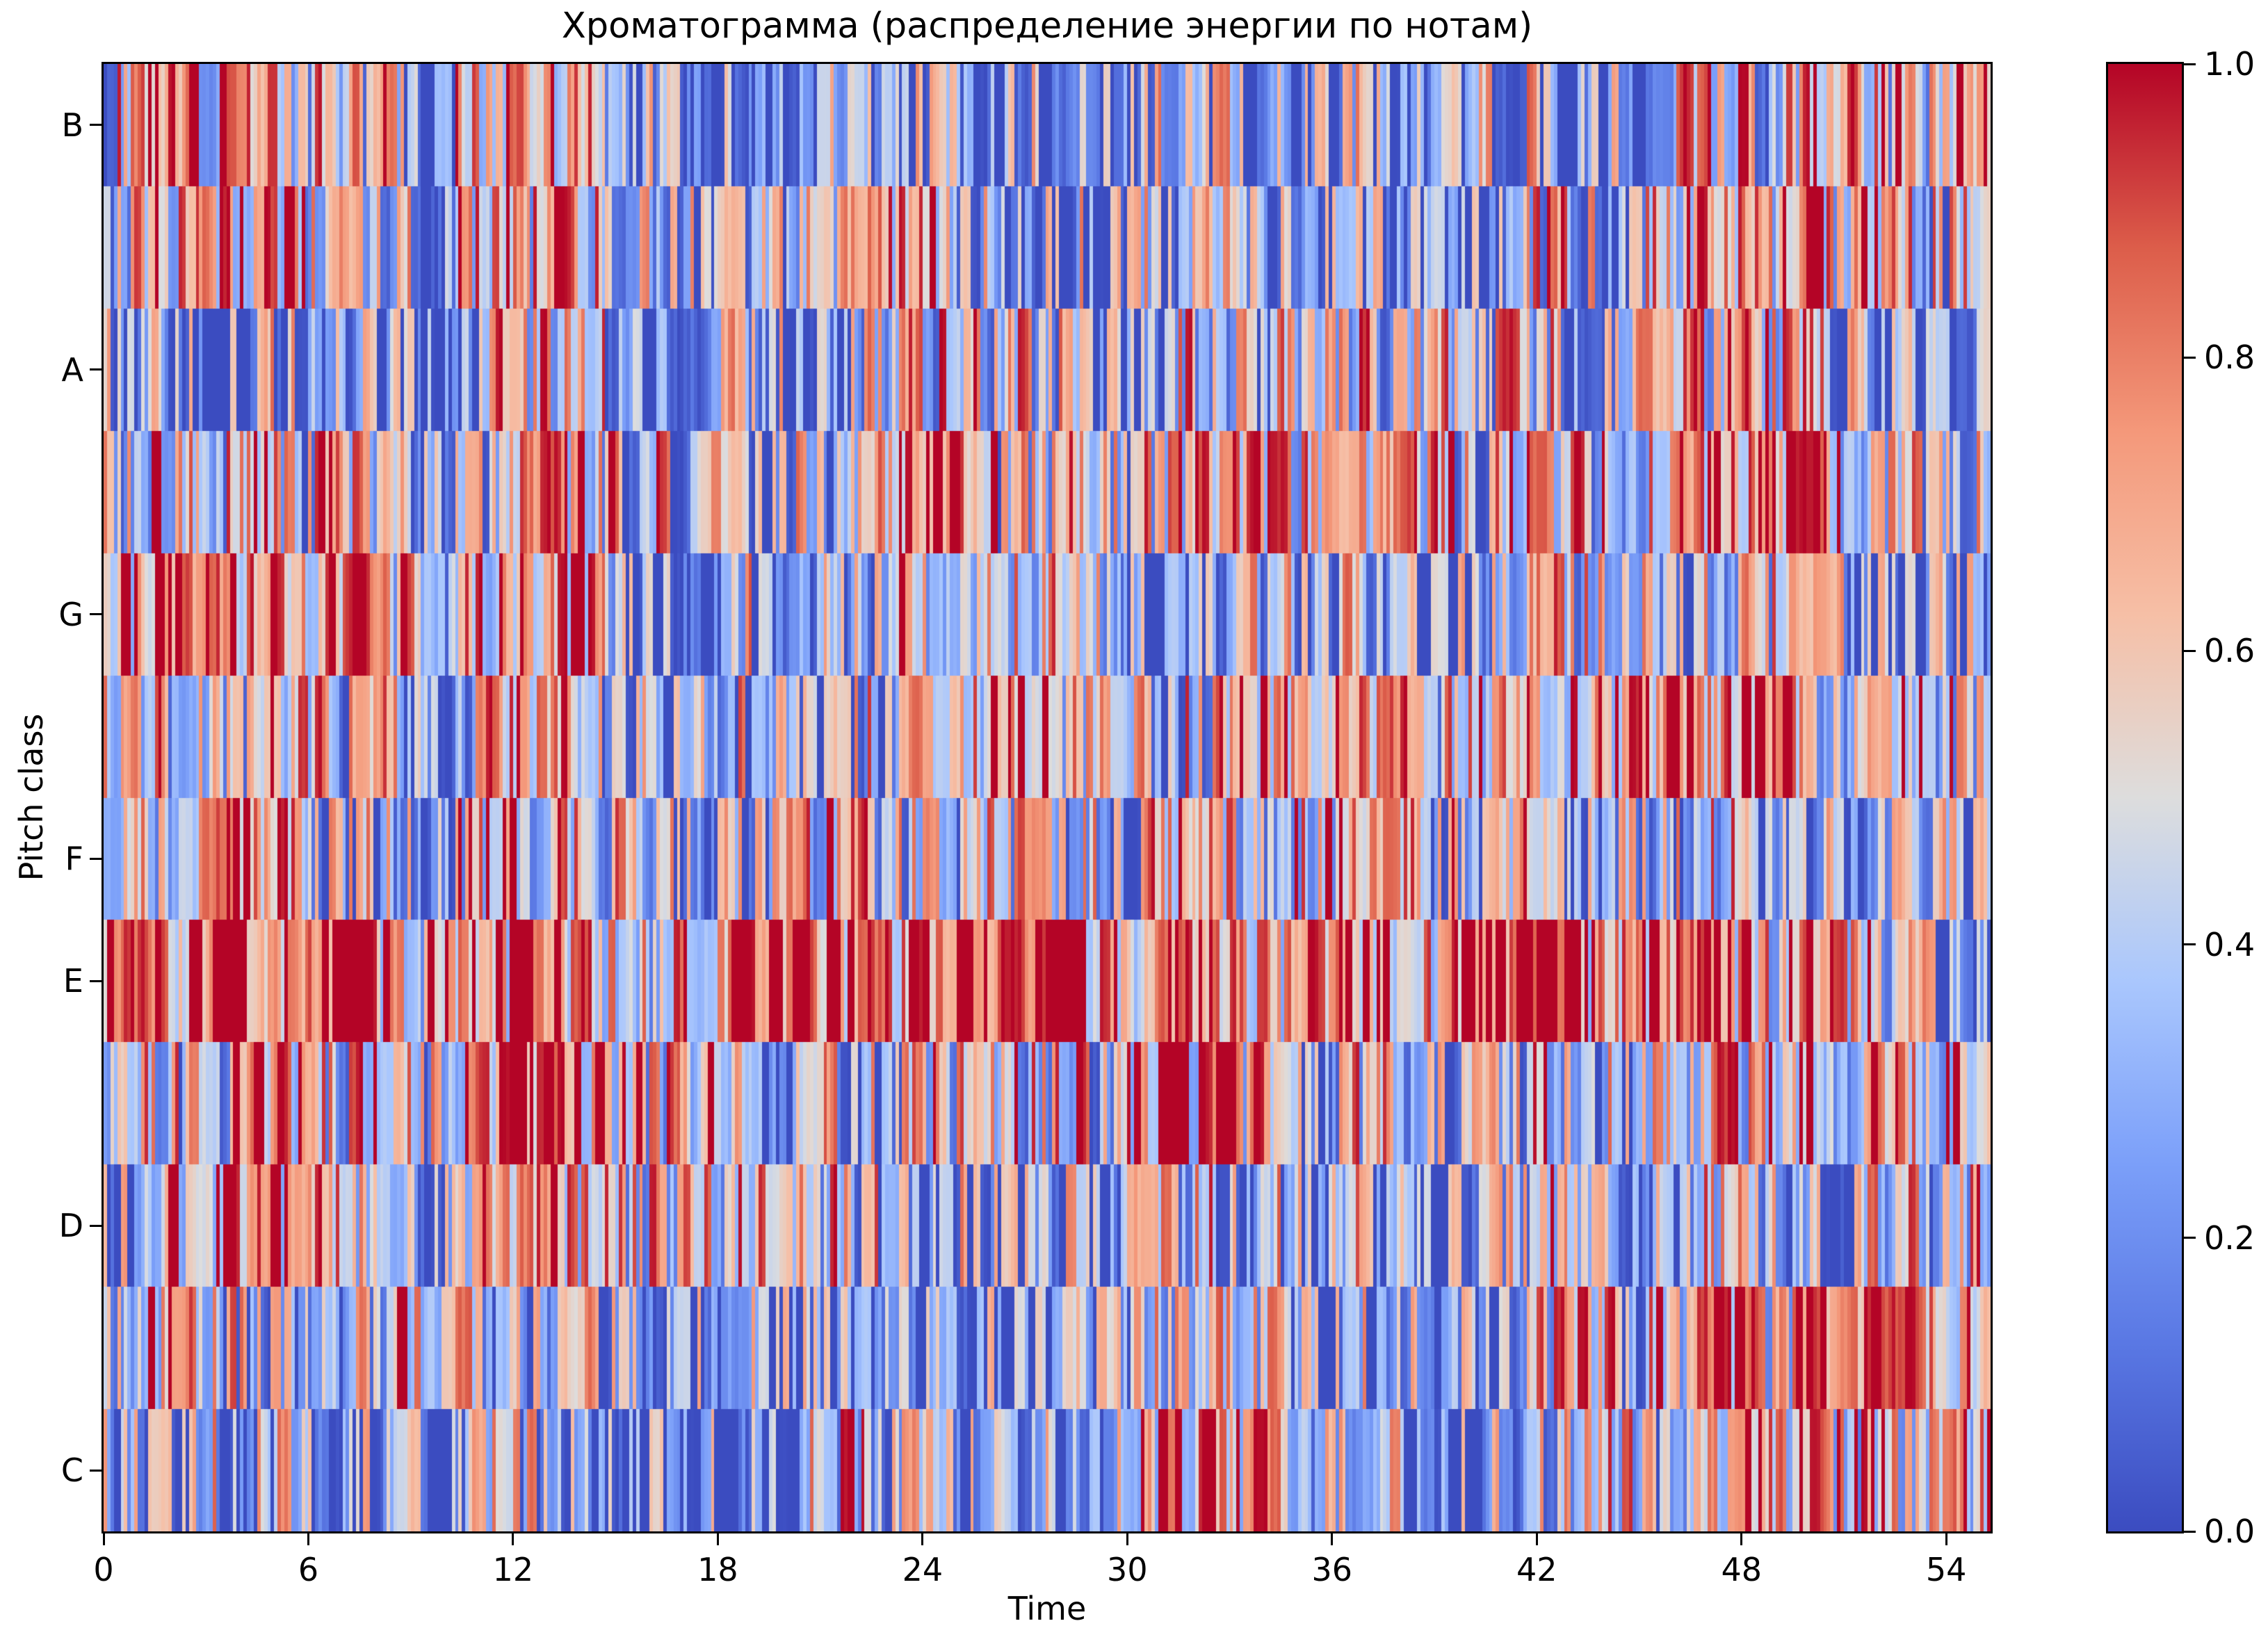 The image size is (2268, 1644). Describe the element at coordinates (1536, 1569) in the screenshot. I see `x-tick-label: 42` at that location.